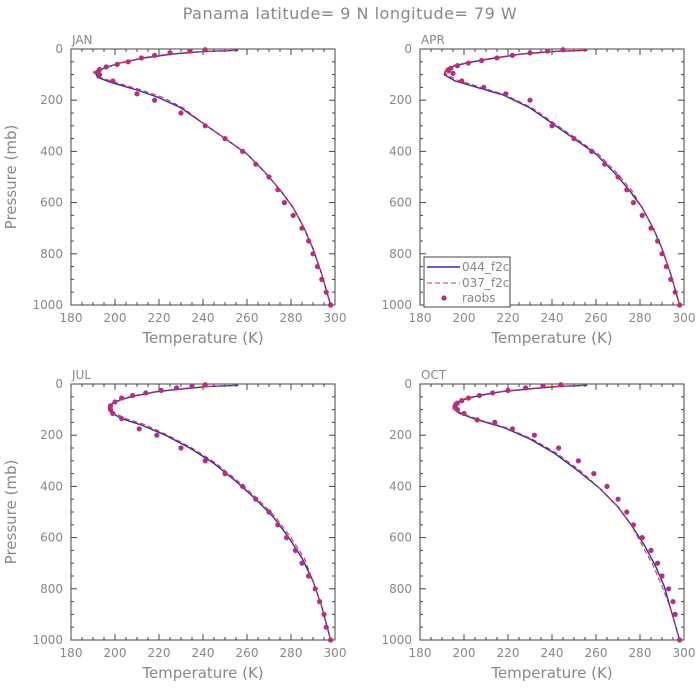 The image size is (700, 700). What do you see at coordinates (396, 305) in the screenshot?
I see `y-tick-label: 1000` at bounding box center [396, 305].